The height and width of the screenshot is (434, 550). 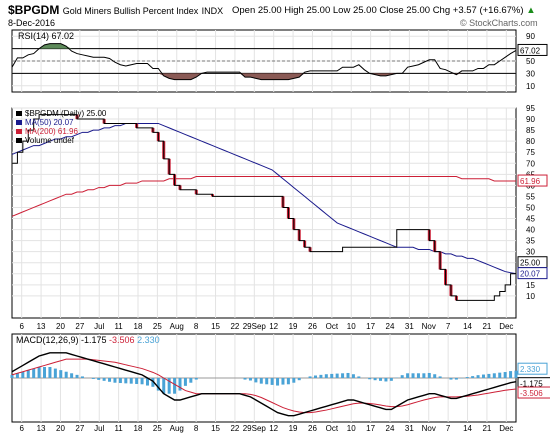 I want to click on x-tick-label: 8, so click(x=196, y=428).